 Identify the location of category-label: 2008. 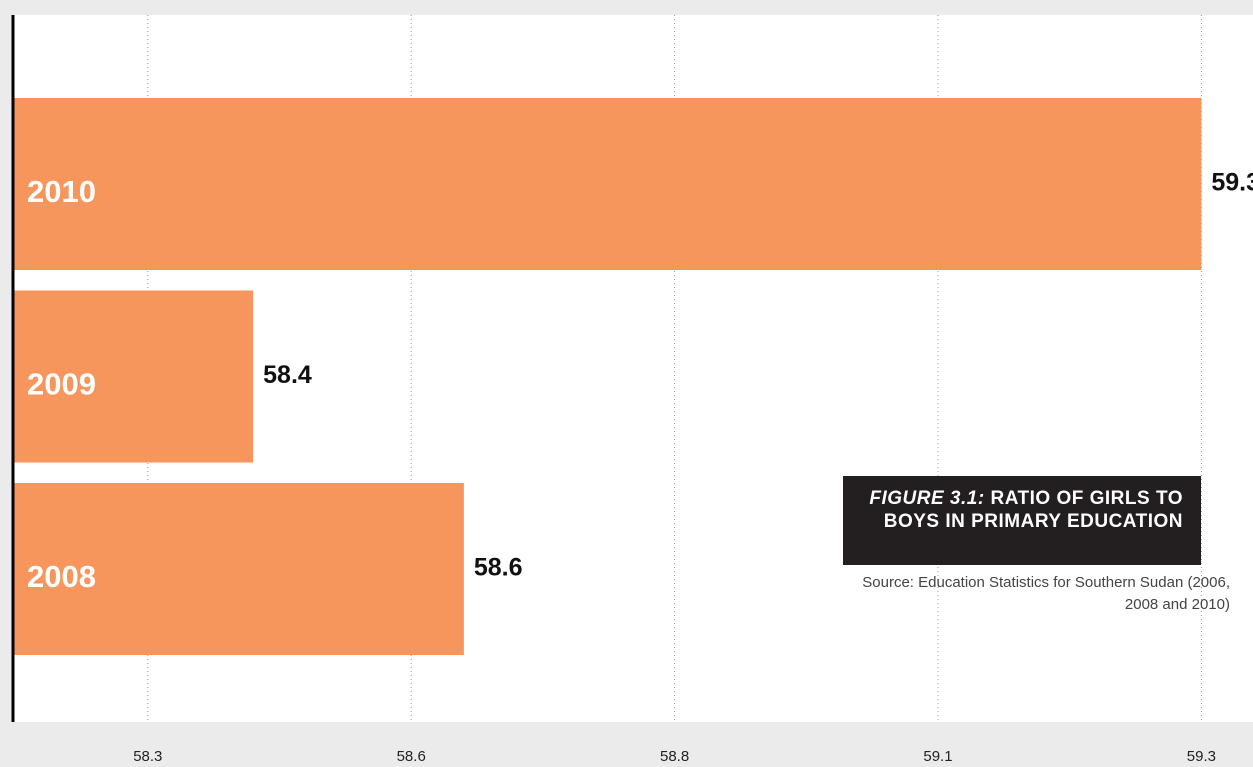
(61, 576).